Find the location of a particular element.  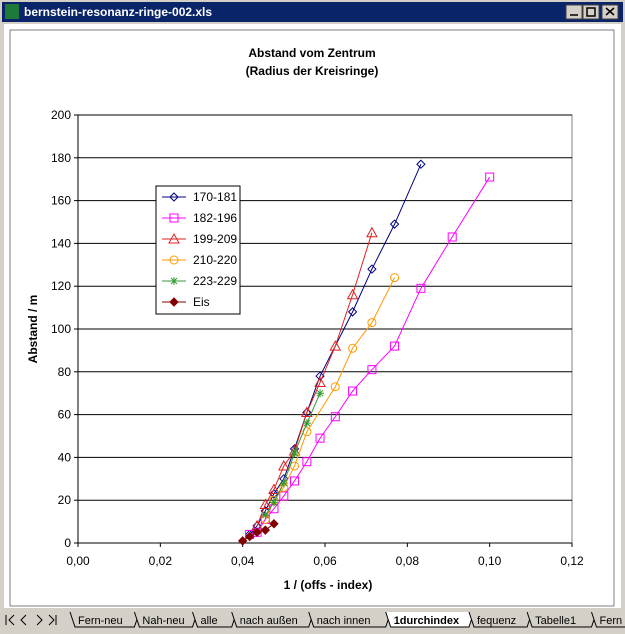

maximize is located at coordinates (591, 12).